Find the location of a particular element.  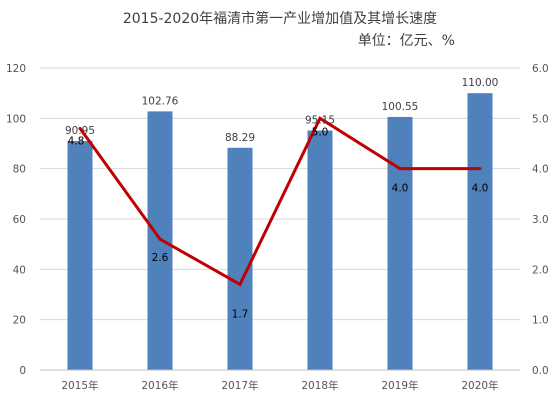

line-value-label: 5.0 is located at coordinates (320, 132).